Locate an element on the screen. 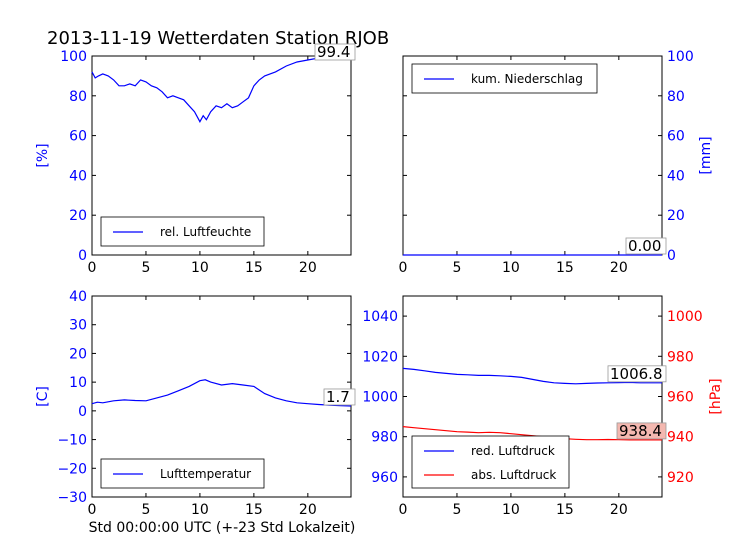 The width and height of the screenshot is (736, 552). legend: kum. Niederschlag is located at coordinates (504, 78).